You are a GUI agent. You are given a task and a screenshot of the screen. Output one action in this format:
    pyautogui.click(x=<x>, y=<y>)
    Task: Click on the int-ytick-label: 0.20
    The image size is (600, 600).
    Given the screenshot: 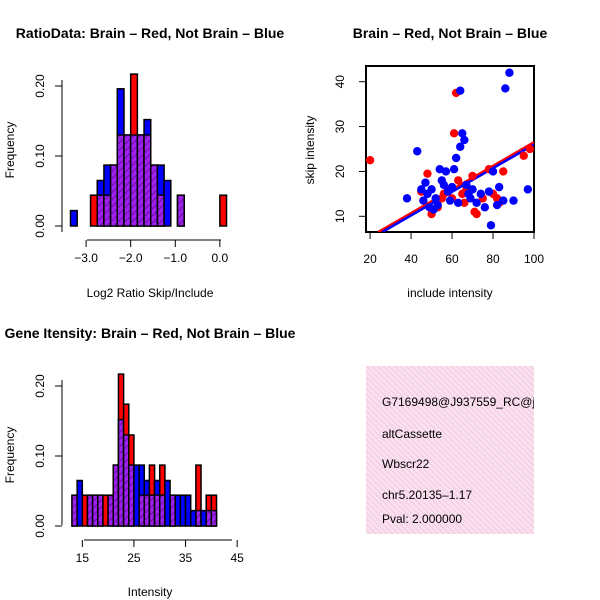 What is the action you would take?
    pyautogui.click(x=40, y=386)
    